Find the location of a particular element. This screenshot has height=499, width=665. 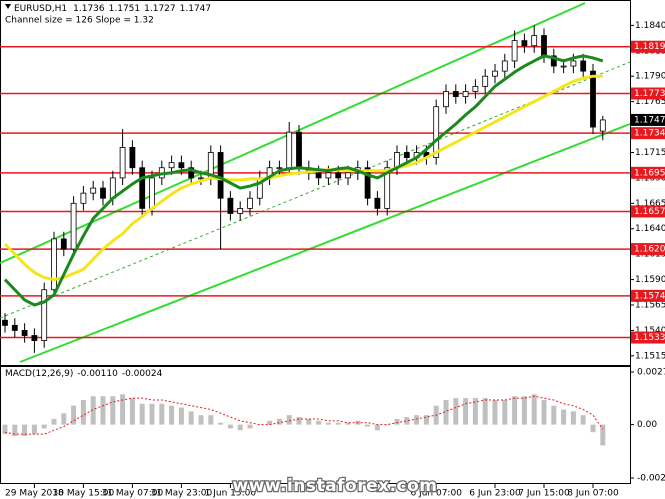

y-tick-label: 1.1515 is located at coordinates (650, 356).